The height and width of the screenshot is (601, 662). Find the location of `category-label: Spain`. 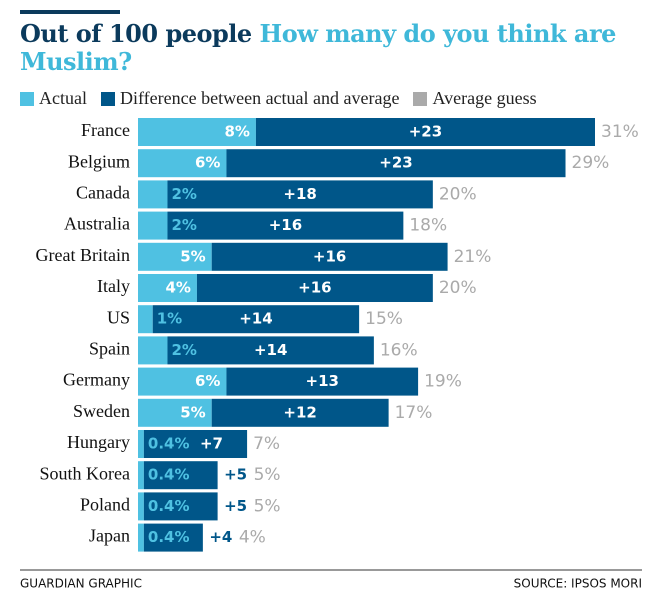

category-label: Spain is located at coordinates (109, 349).